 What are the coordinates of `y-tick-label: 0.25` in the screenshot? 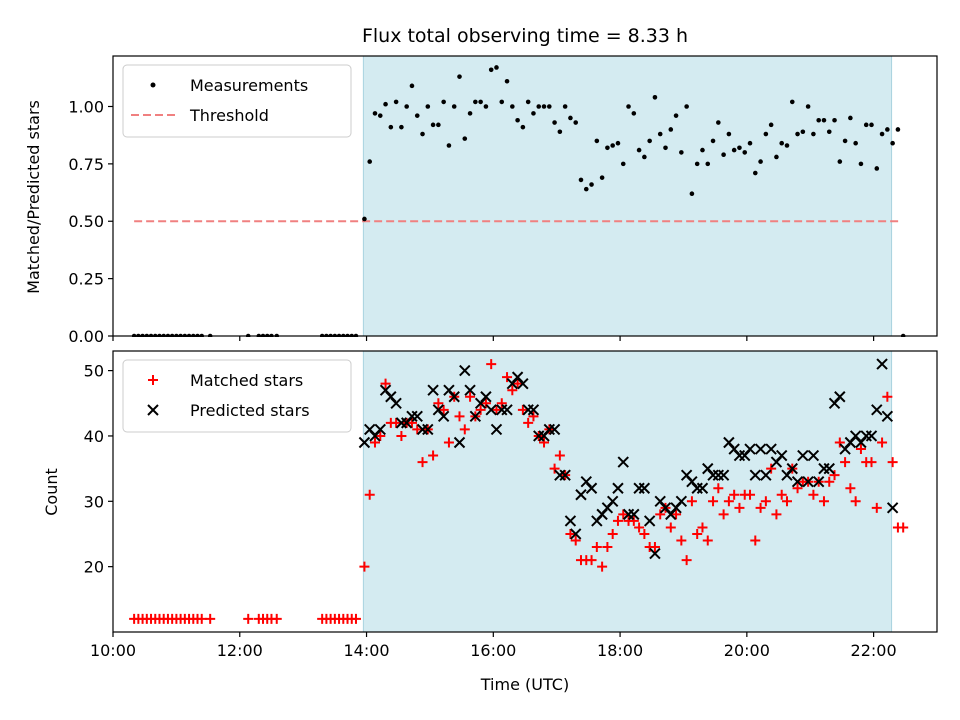 It's located at (86, 279).